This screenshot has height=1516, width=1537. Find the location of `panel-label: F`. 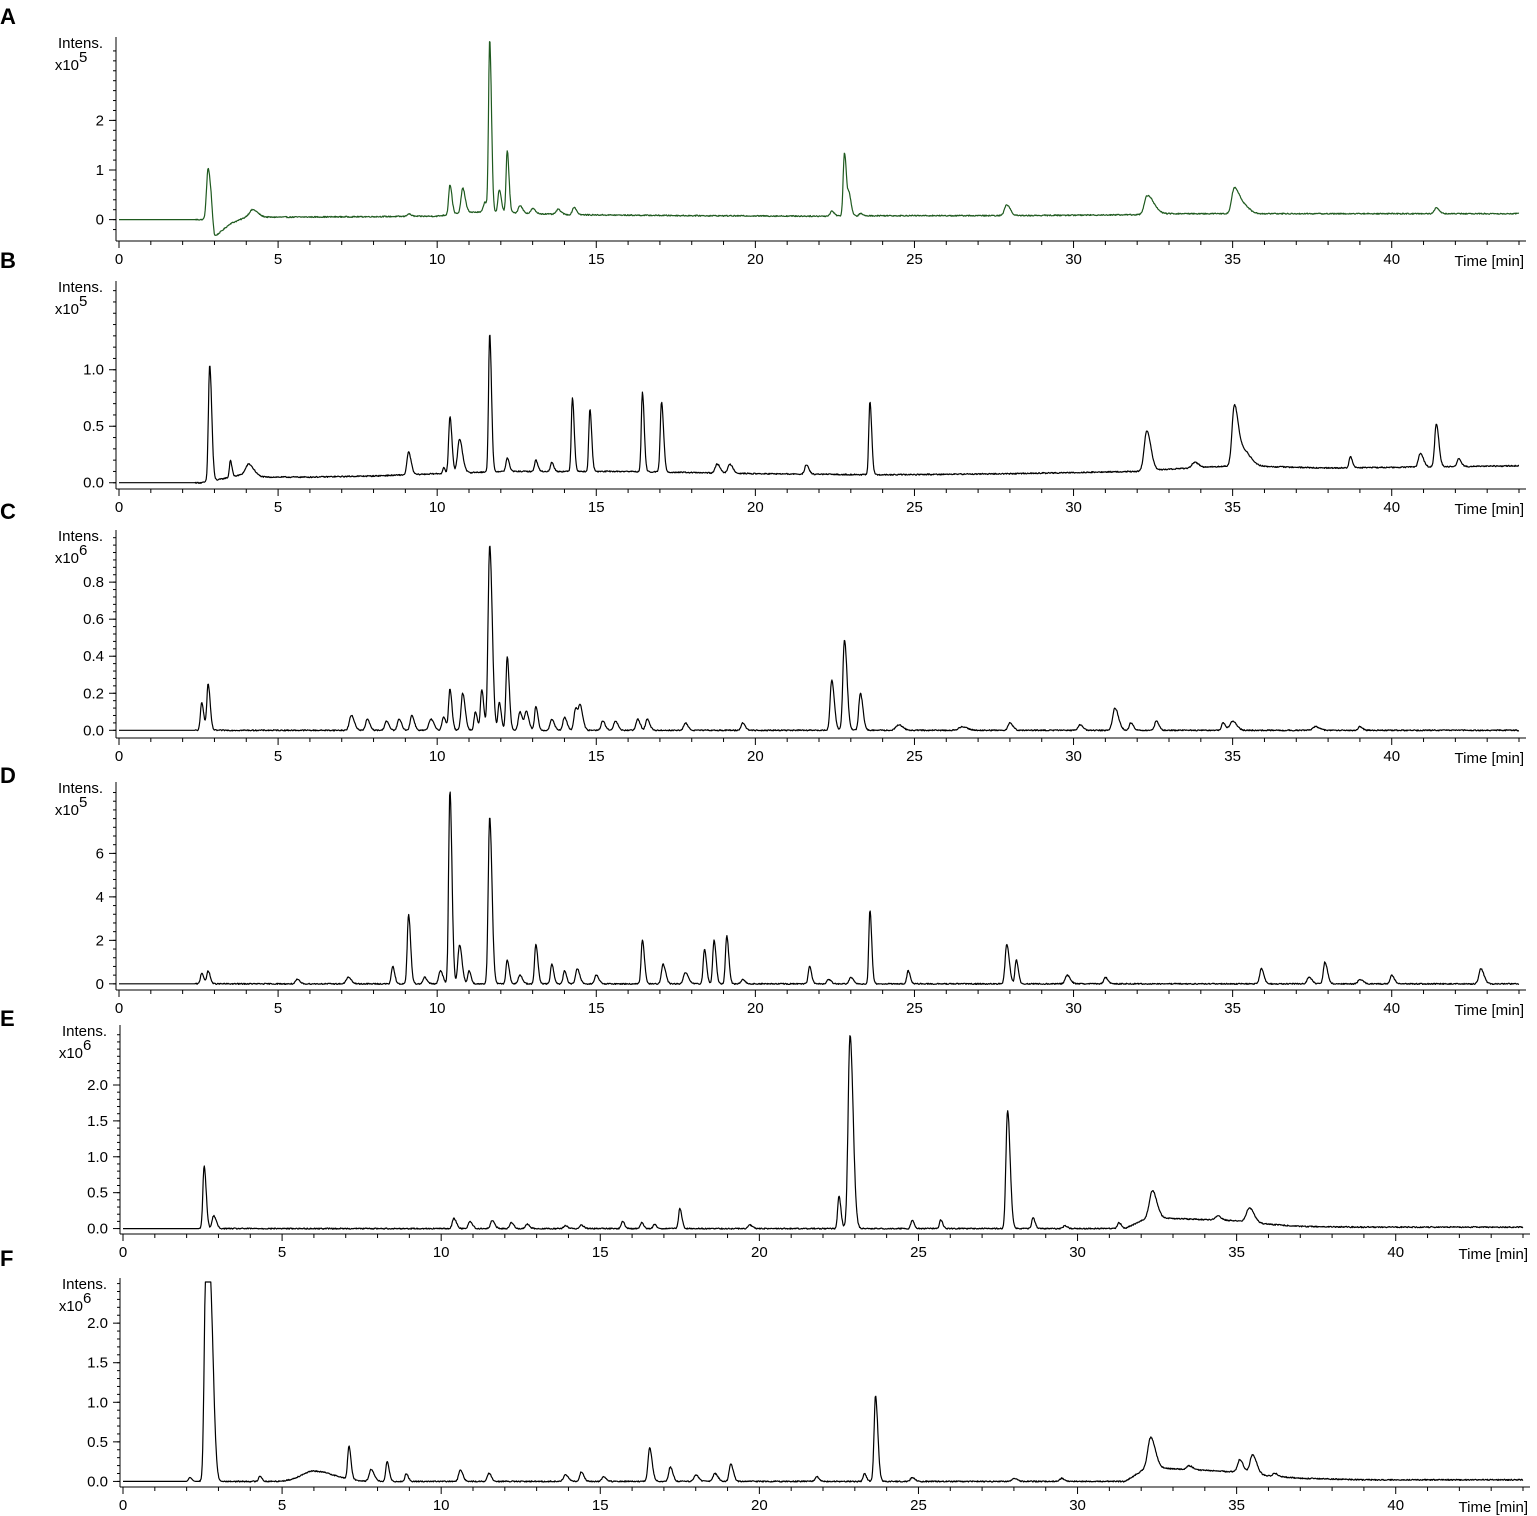

panel-label: F is located at coordinates (6, 1258).